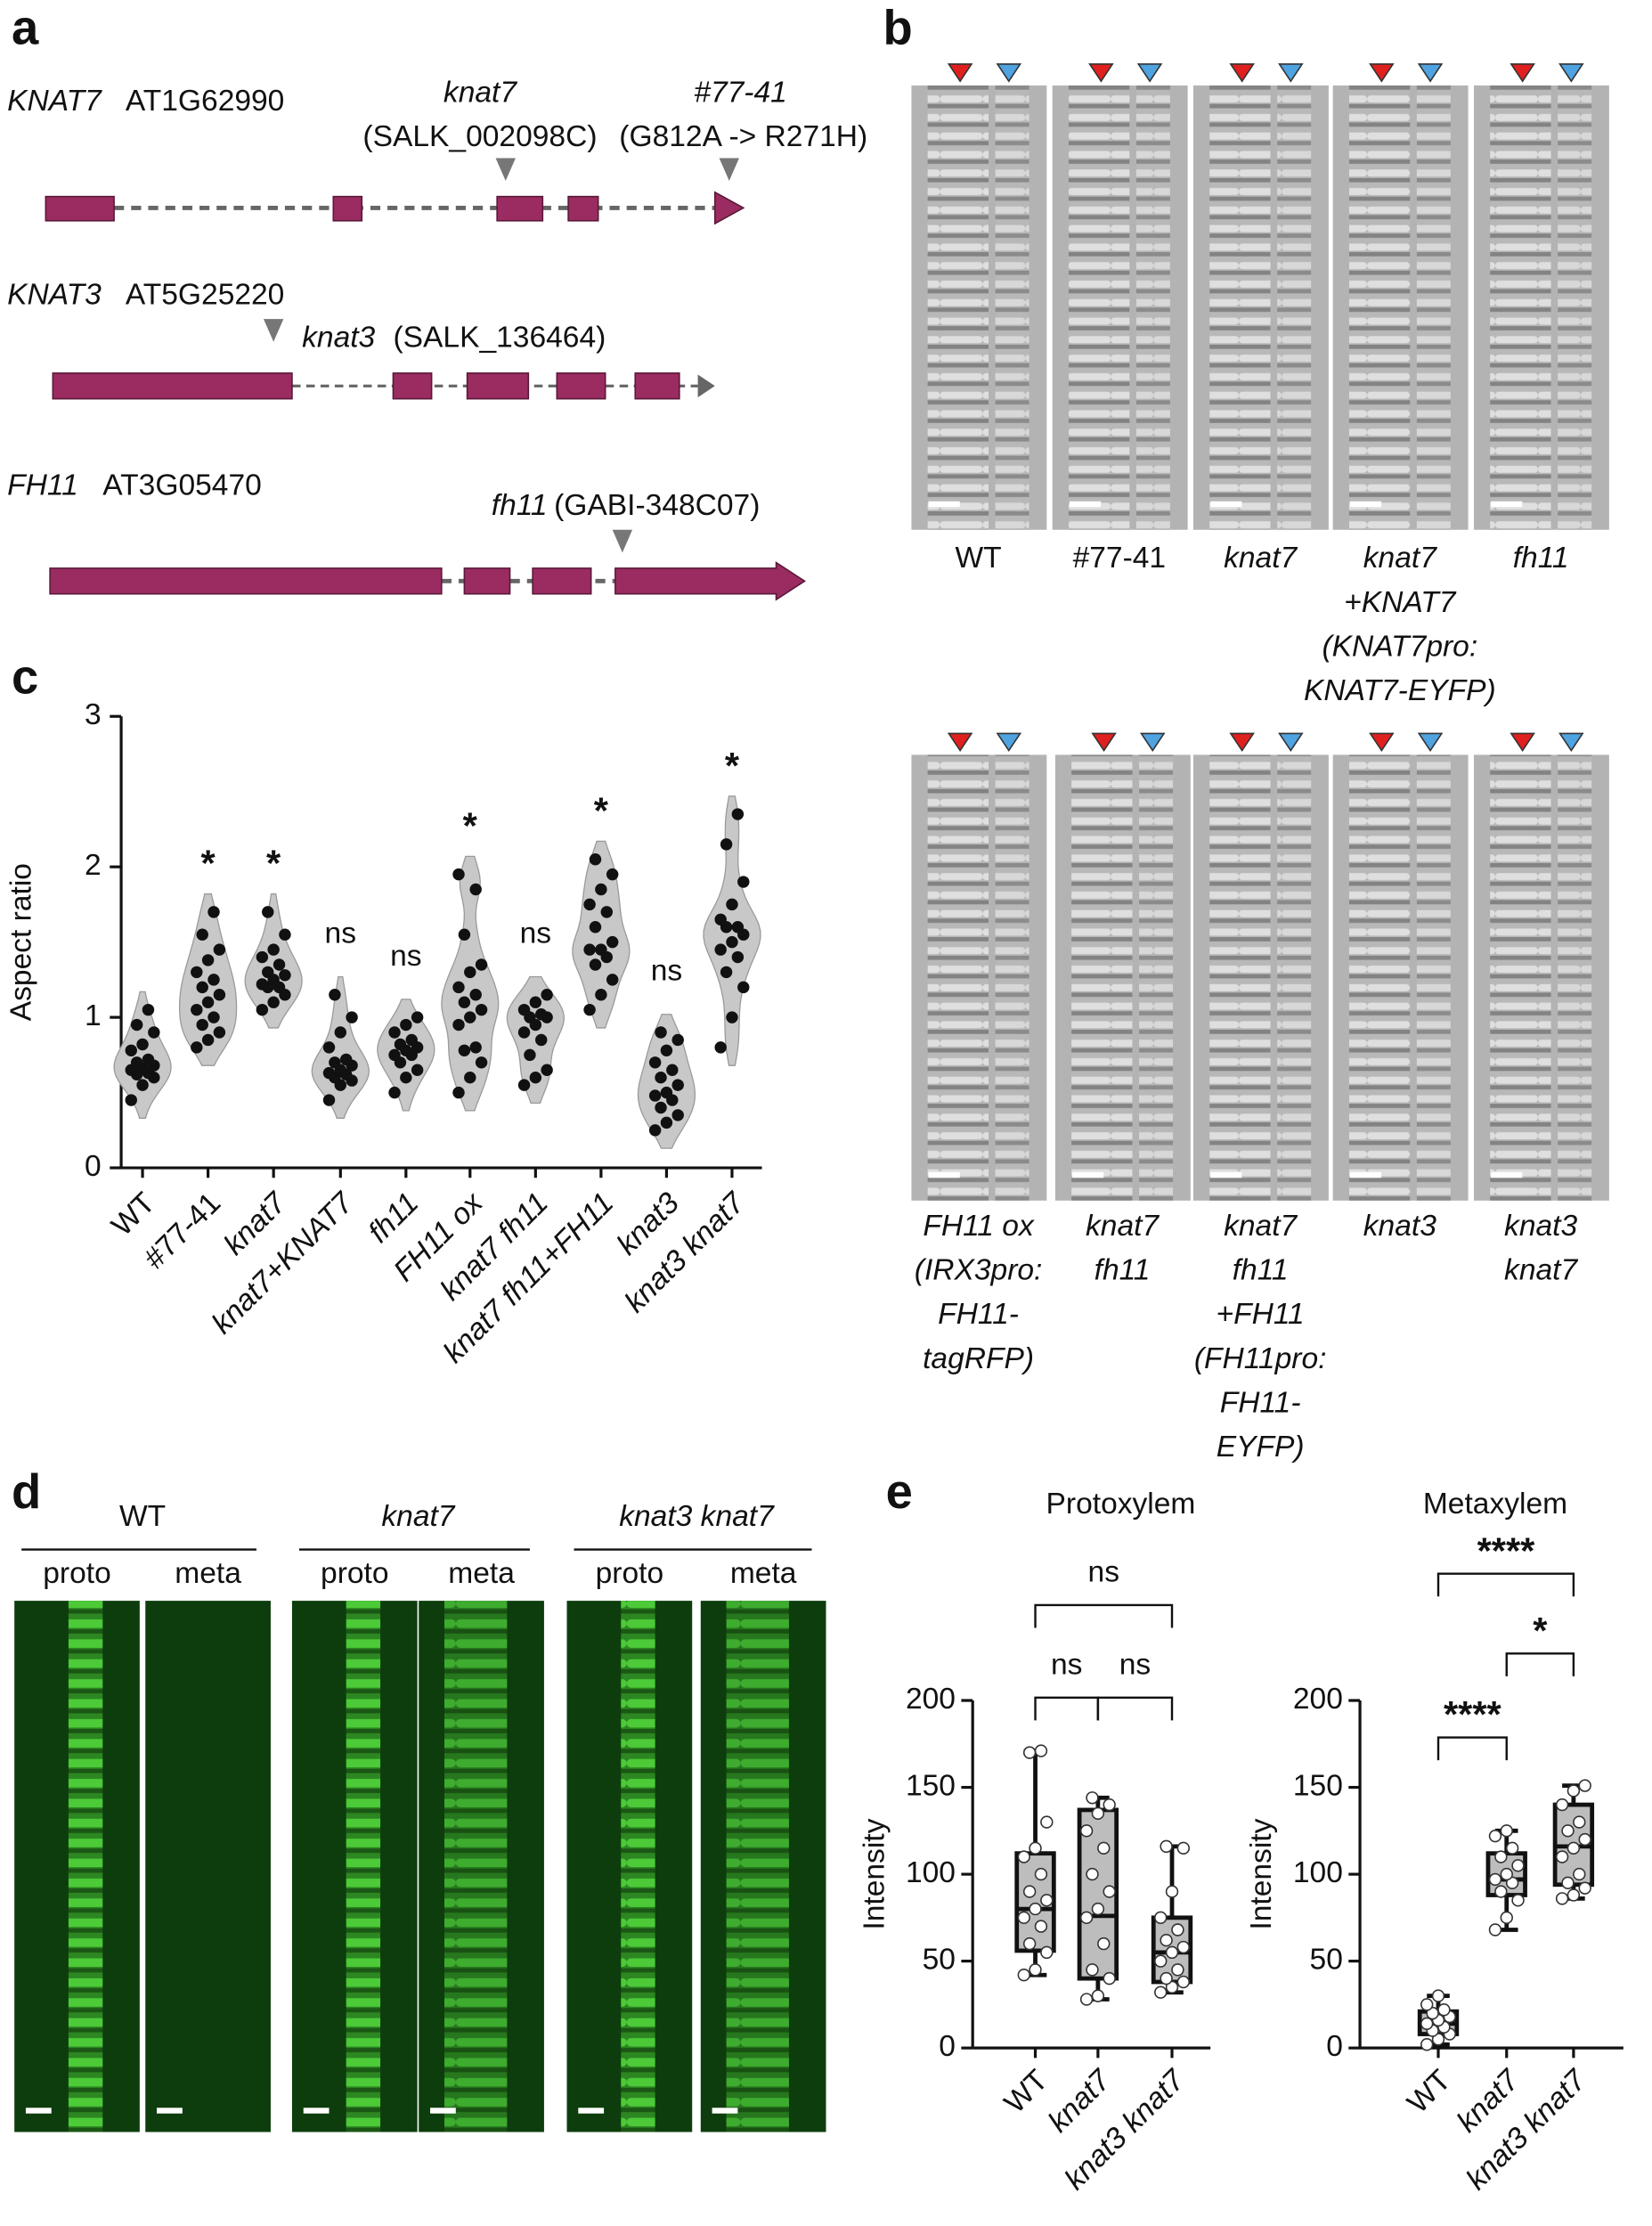  Describe the element at coordinates (93, 1016) in the screenshot. I see `y-tick-label: 1` at that location.